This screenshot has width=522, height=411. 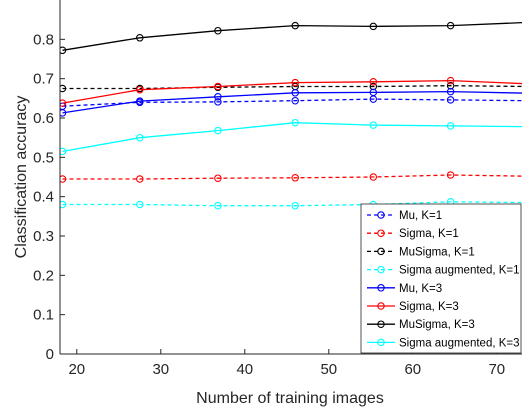 I want to click on legend-box, so click(x=441, y=278).